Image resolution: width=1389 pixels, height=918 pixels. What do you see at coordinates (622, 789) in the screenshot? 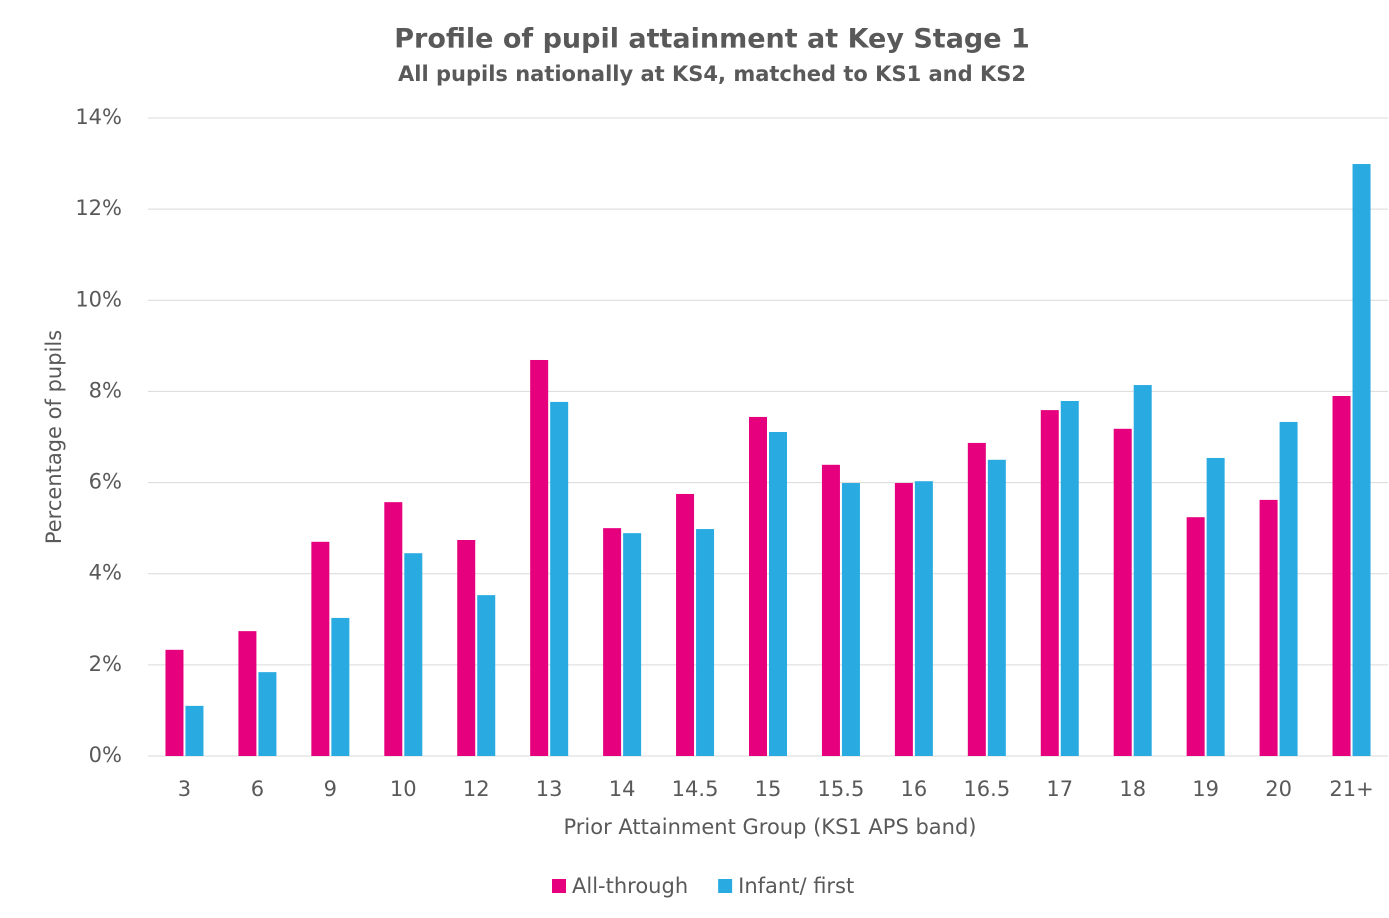
I see `x-tick-label: 14` at bounding box center [622, 789].